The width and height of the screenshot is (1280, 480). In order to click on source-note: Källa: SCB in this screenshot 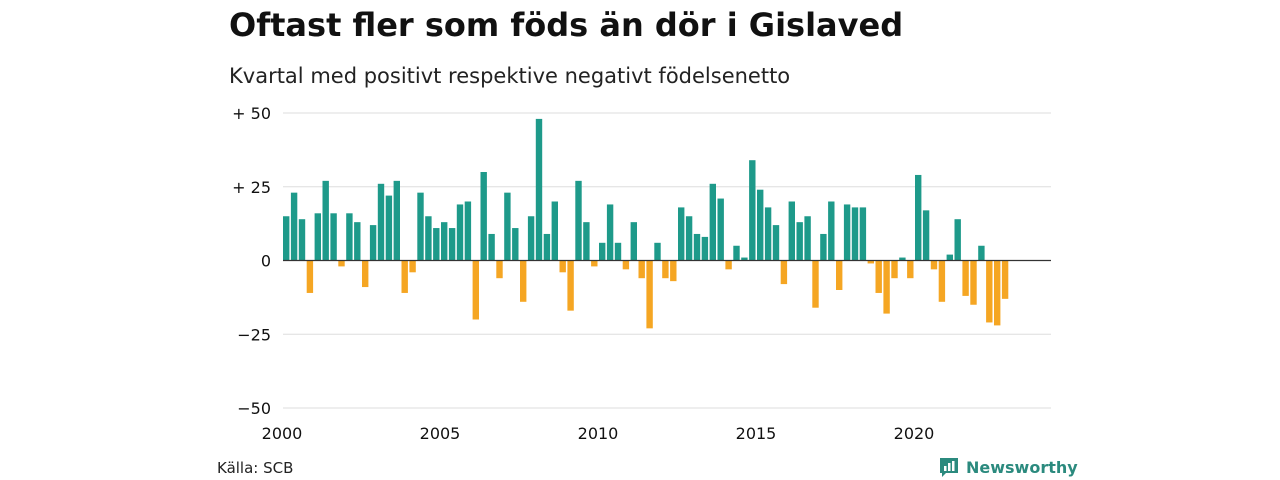, I will do `click(255, 468)`.